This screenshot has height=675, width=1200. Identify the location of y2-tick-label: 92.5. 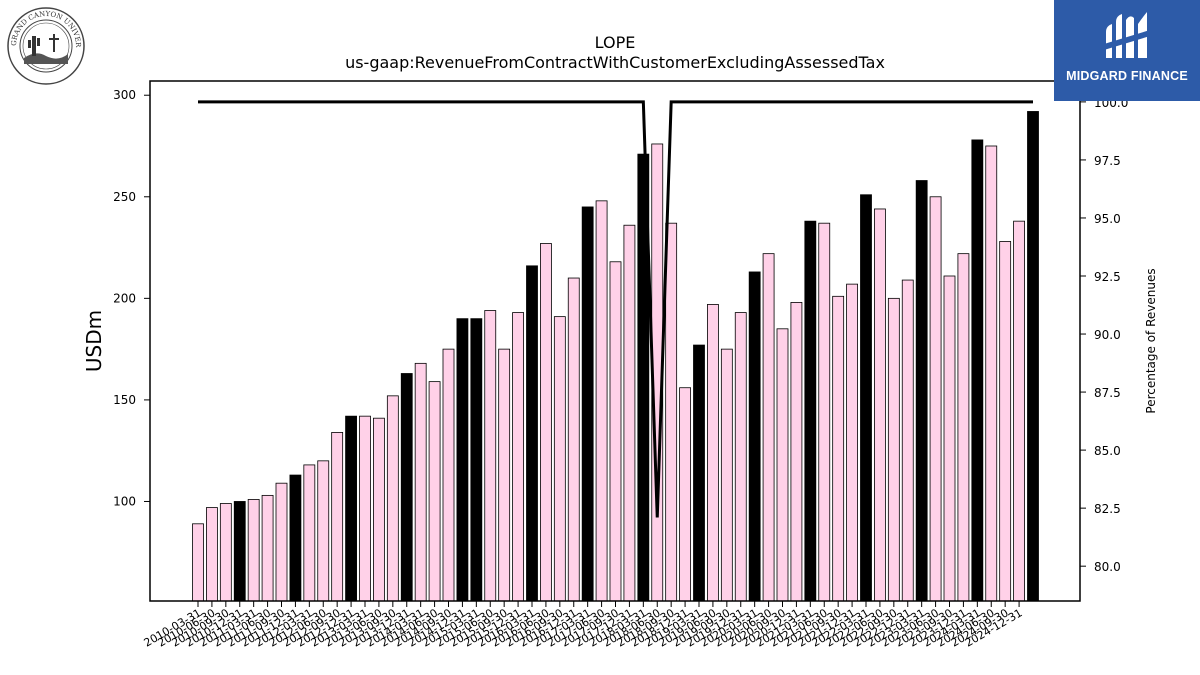
(1107, 277).